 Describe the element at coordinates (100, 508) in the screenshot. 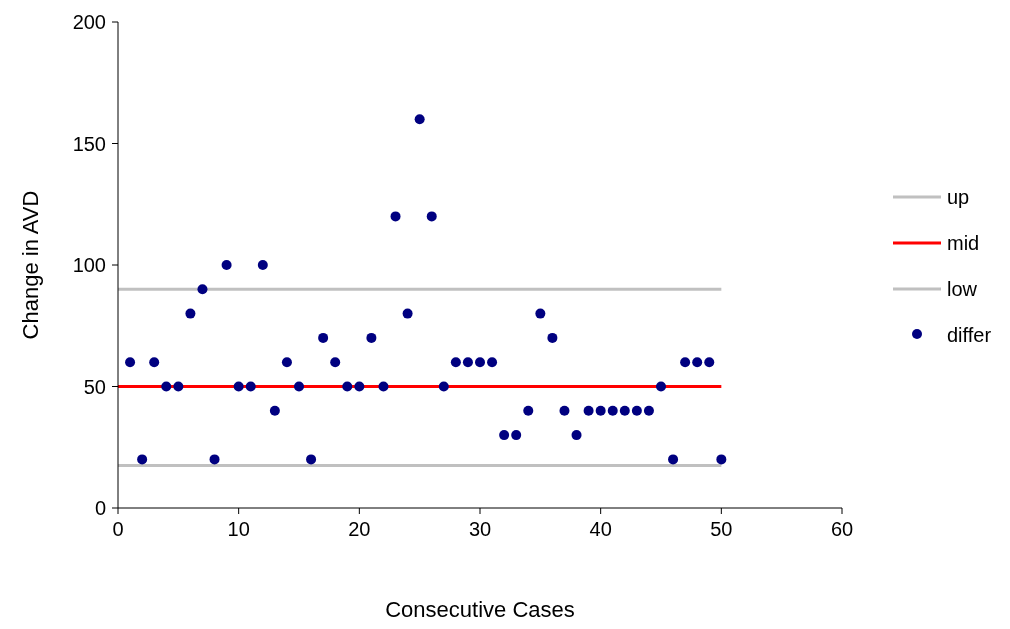

I see `y-tick-label: 0` at that location.